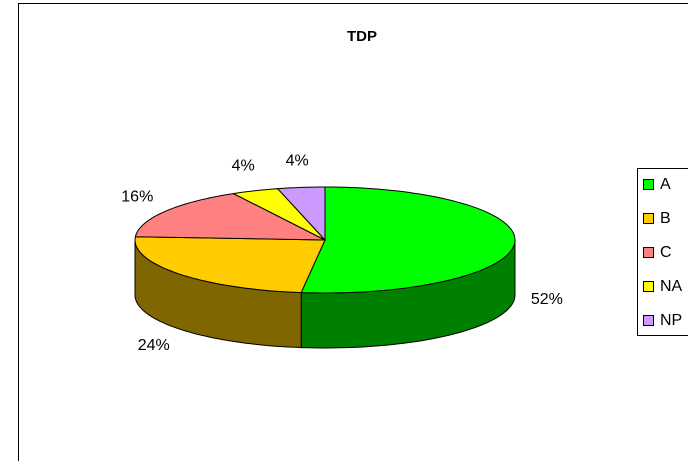 The width and height of the screenshot is (688, 461). What do you see at coordinates (666, 252) in the screenshot?
I see `legend-label: C` at bounding box center [666, 252].